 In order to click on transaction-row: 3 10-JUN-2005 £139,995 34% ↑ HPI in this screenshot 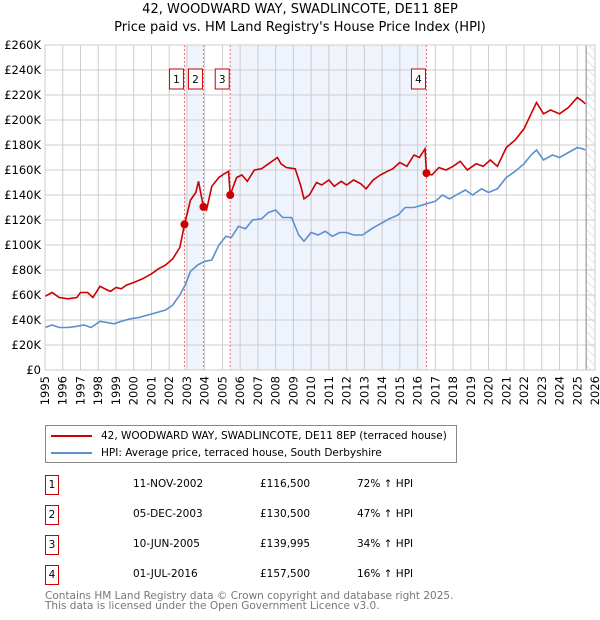, I will do `click(295, 545)`.